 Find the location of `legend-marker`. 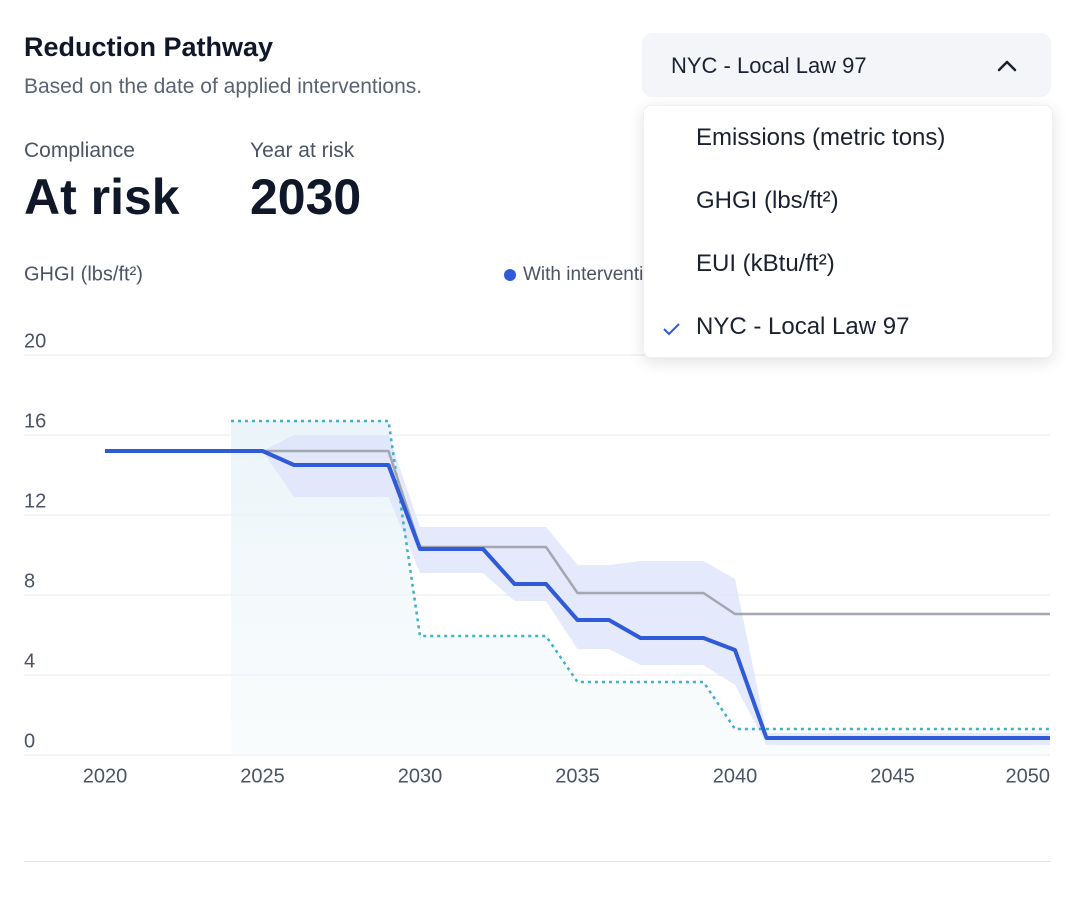

legend-marker is located at coordinates (510, 275).